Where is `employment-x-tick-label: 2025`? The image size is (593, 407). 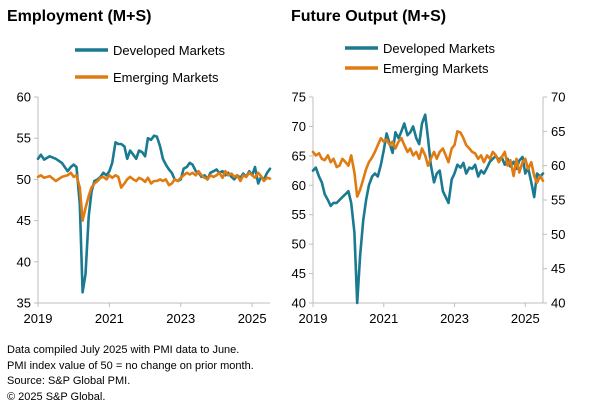
employment-x-tick-label: 2025 is located at coordinates (252, 318).